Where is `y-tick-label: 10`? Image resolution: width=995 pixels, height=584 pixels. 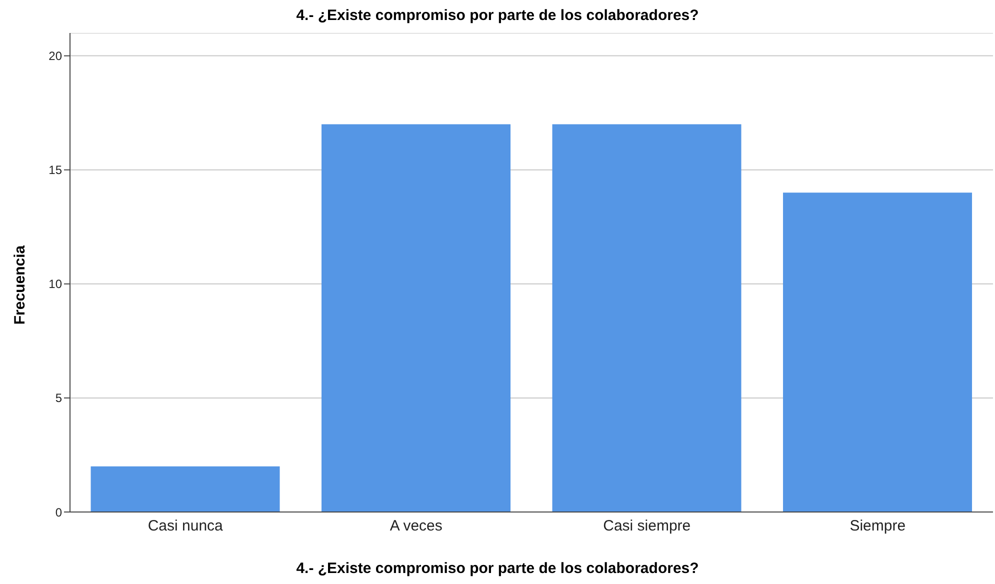
y-tick-label: 10 is located at coordinates (55, 284).